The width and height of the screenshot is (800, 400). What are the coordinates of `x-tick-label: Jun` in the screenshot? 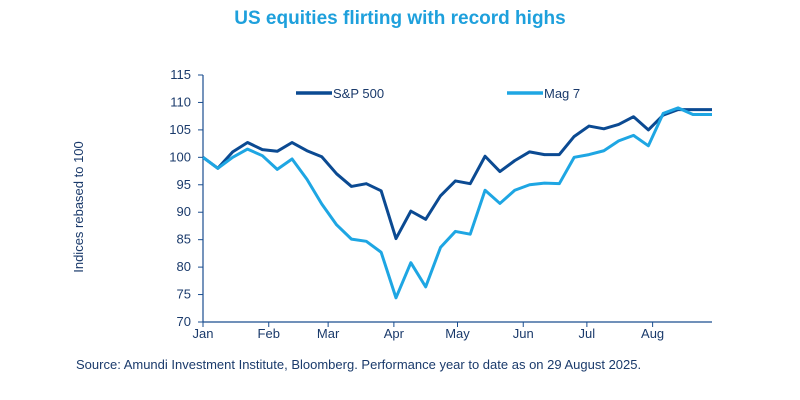 It's located at (523, 333).